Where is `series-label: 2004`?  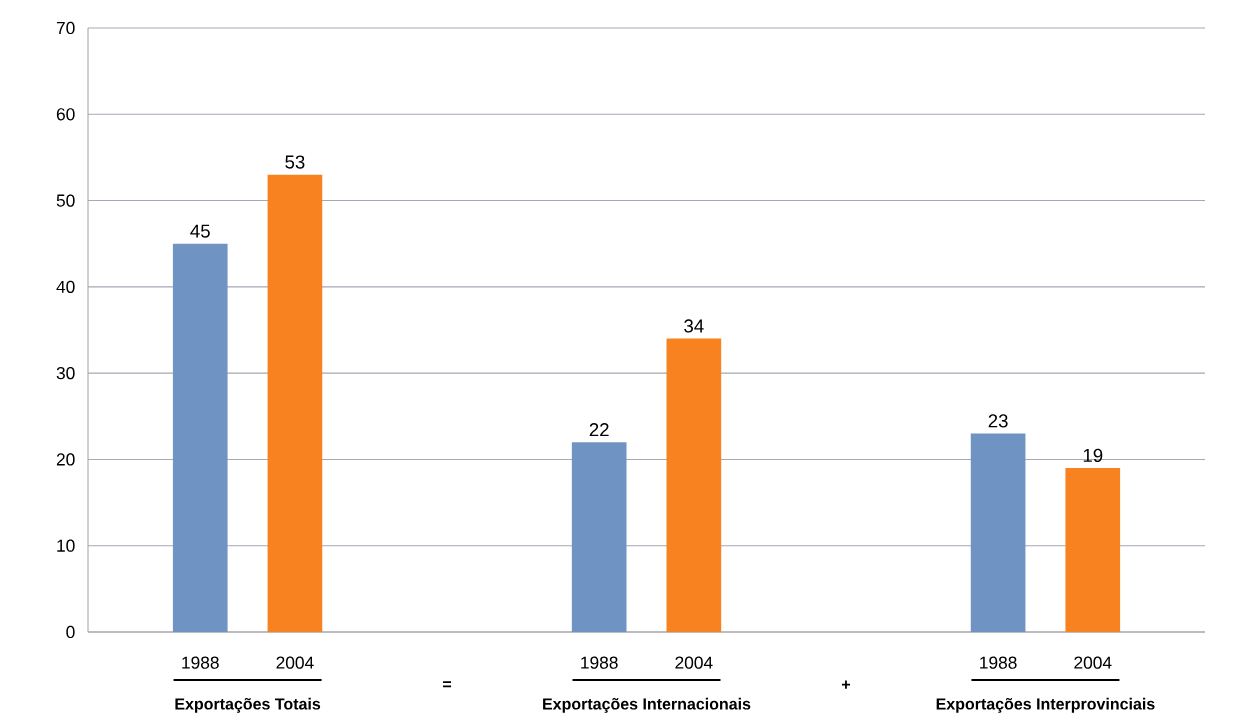
series-label: 2004 is located at coordinates (295, 662).